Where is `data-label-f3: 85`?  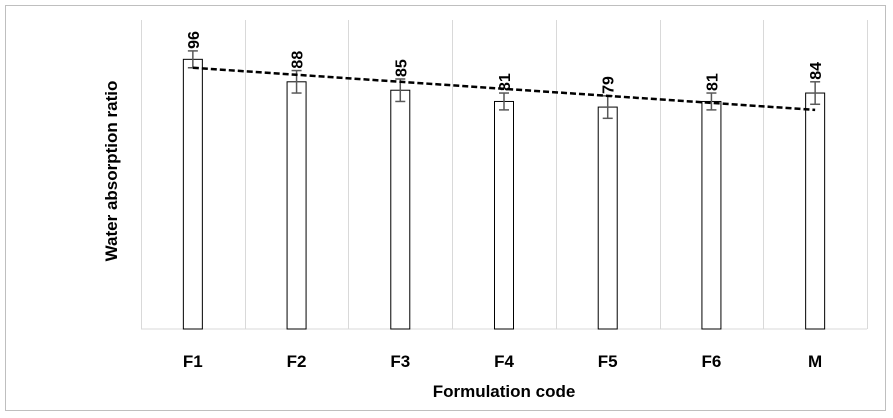 data-label-f3: 85 is located at coordinates (401, 68).